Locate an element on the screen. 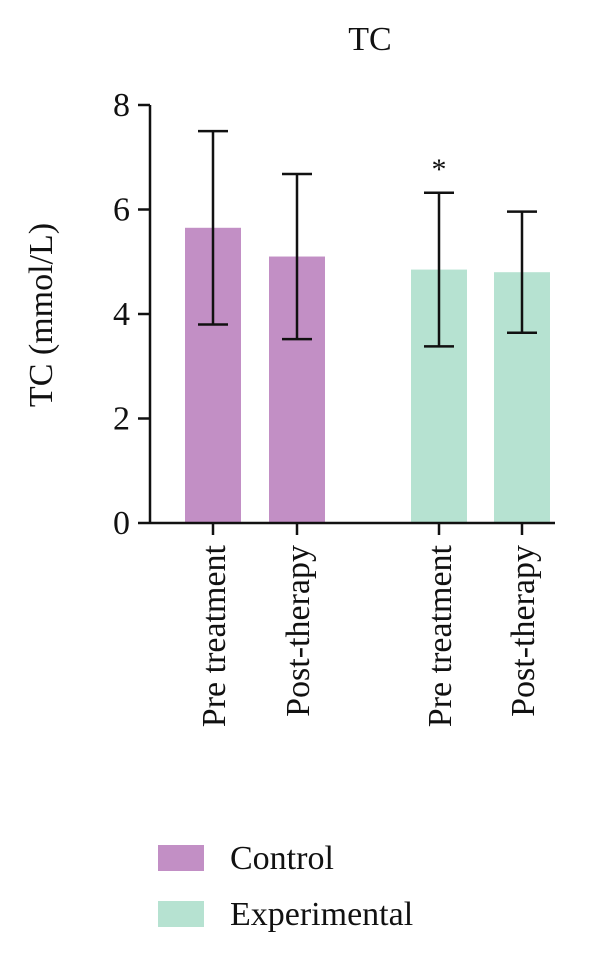  y-axis-label: TC (mmol/L) is located at coordinates (41, 315).